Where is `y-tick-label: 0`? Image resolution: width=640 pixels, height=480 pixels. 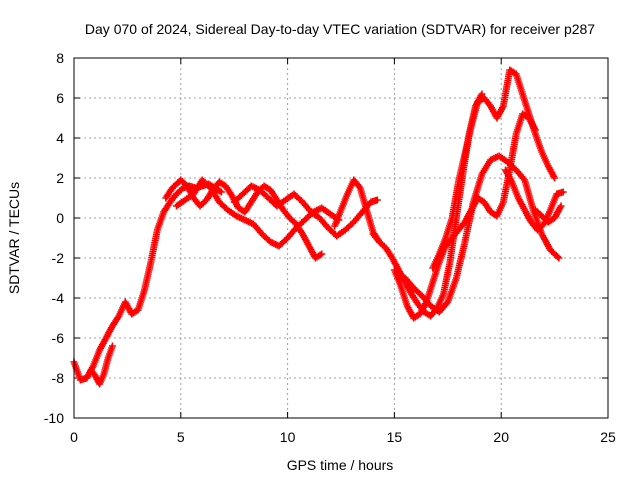 y-tick-label: 0 is located at coordinates (60, 218).